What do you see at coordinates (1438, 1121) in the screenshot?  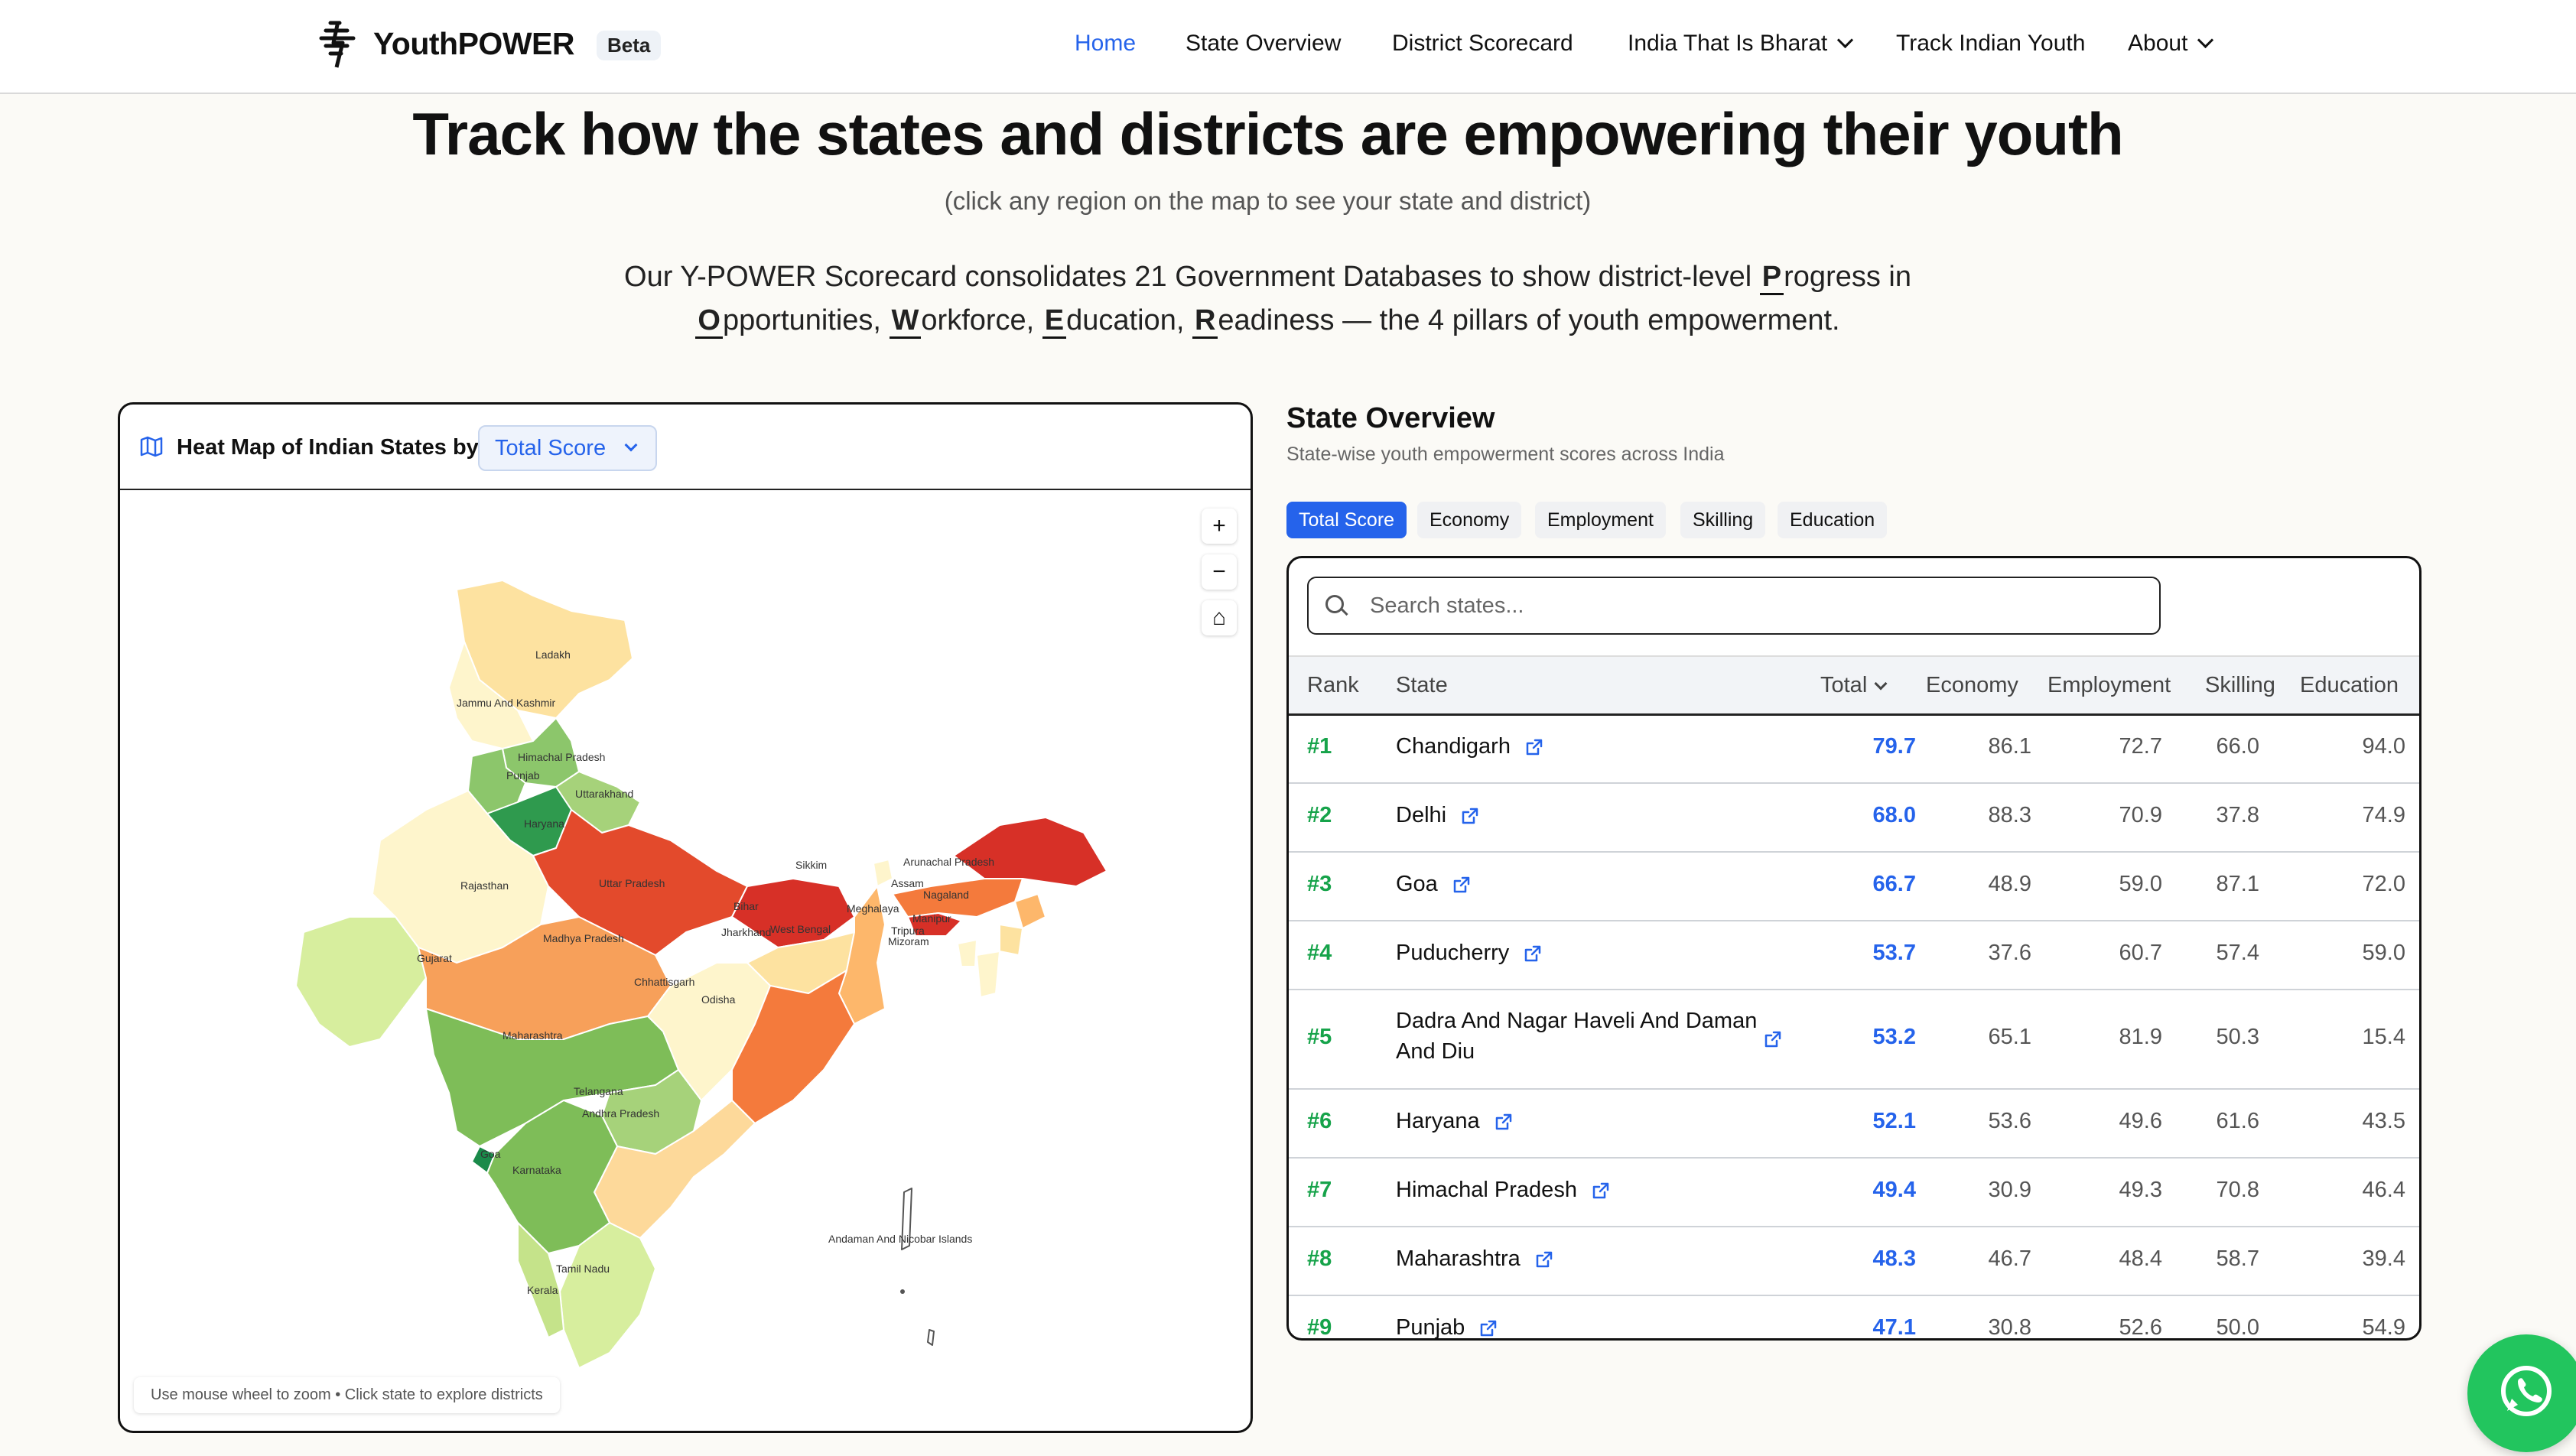 I see `cell-state: Haryana` at bounding box center [1438, 1121].